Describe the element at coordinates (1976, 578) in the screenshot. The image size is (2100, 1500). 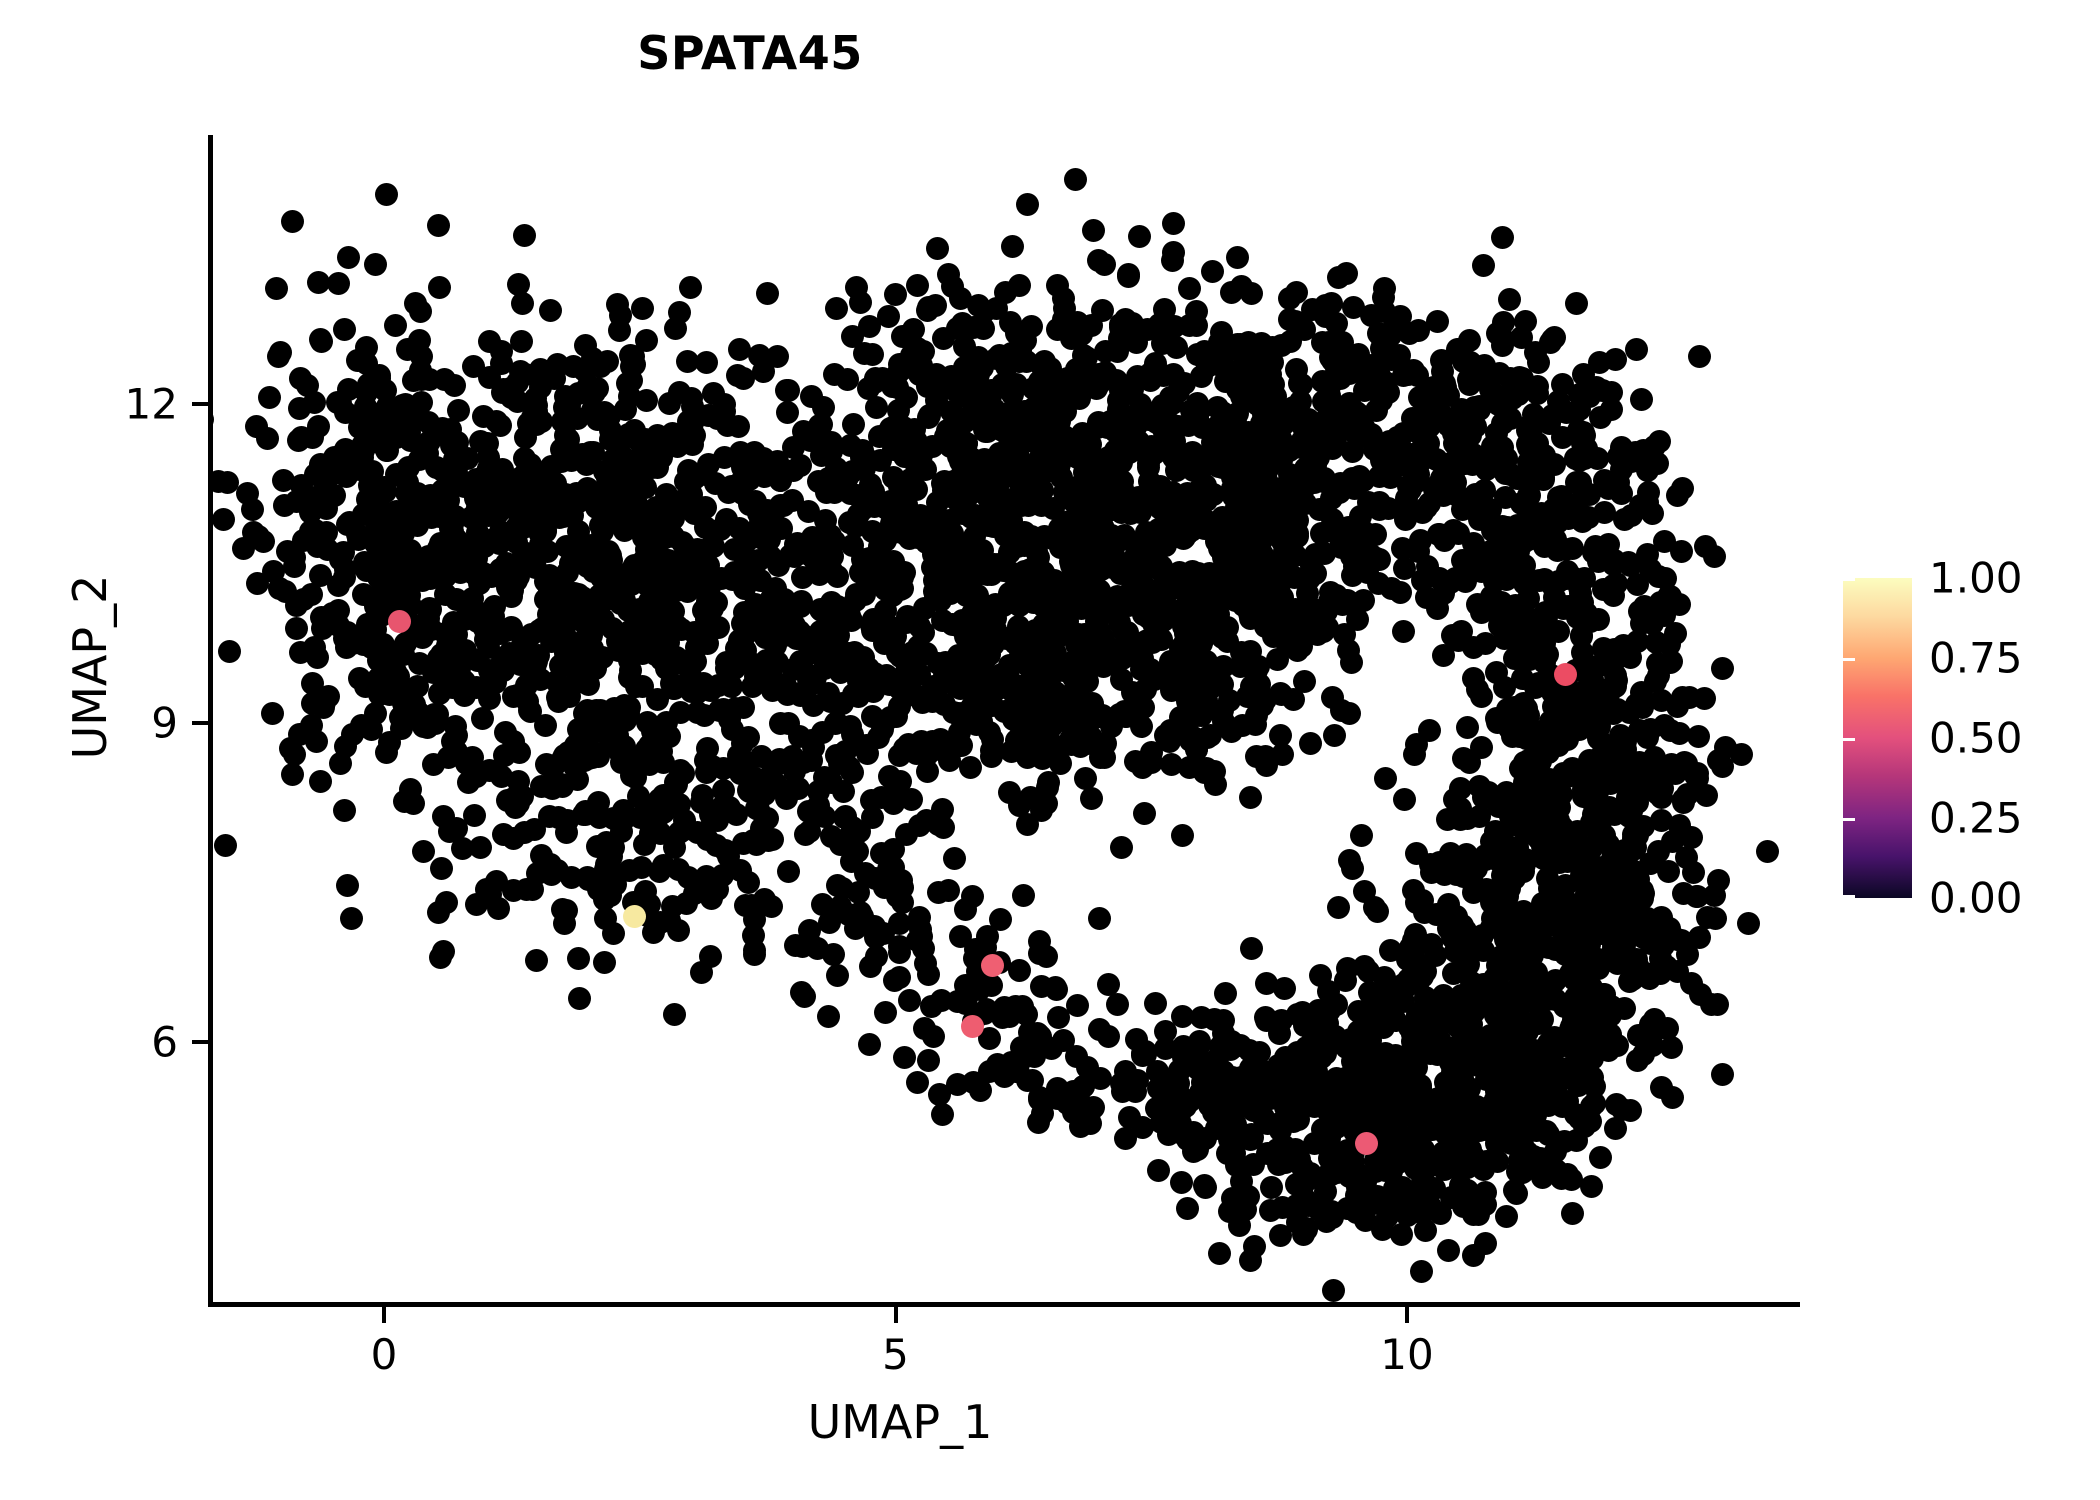
I see `colorbar-tick-label: 1.00` at that location.